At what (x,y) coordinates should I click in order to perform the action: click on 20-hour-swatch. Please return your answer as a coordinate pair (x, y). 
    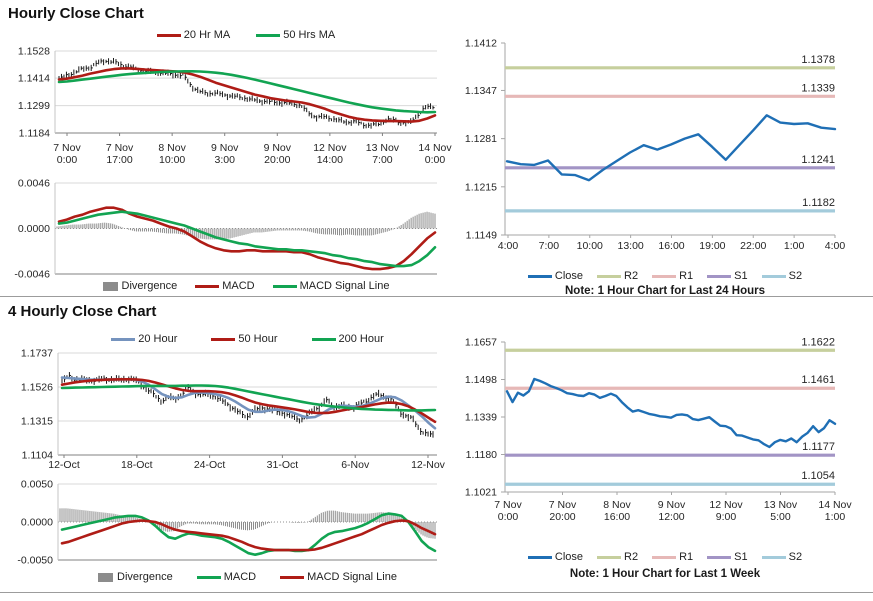
    Looking at the image, I should click on (123, 339).